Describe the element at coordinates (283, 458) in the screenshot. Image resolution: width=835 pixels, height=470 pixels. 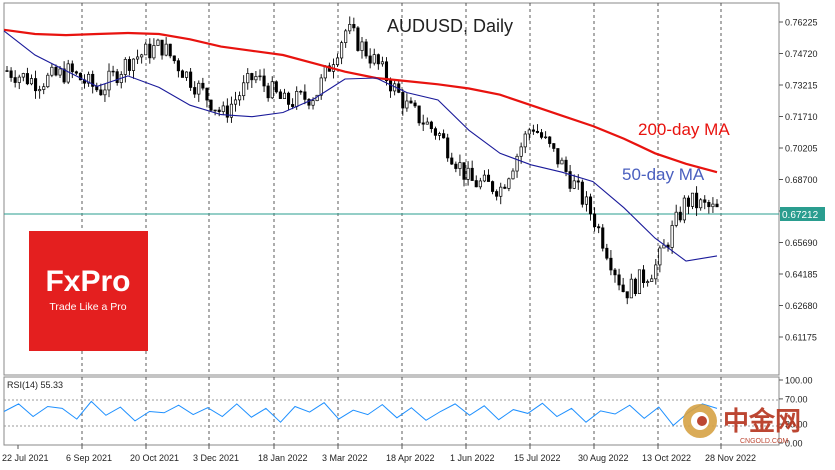
I see `x-tick-label: 18 Jan 2022` at that location.